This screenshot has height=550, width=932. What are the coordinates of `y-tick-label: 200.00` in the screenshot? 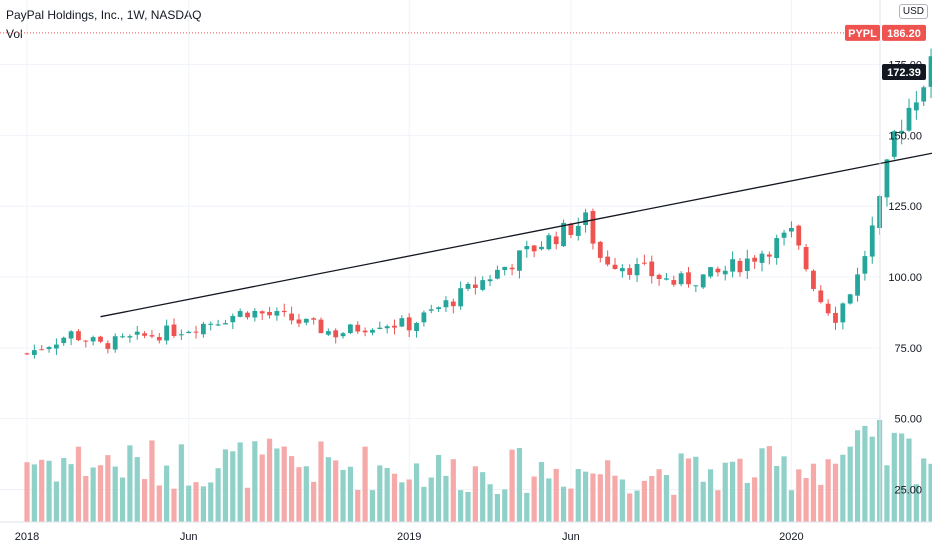 It's located at (905, 0).